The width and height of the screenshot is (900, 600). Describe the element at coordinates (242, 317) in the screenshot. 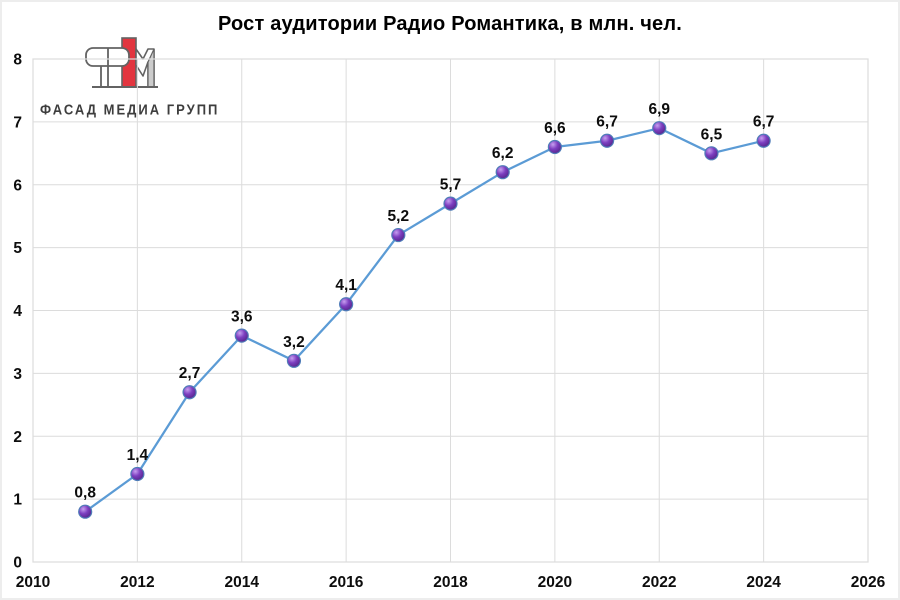

I see `data-point-label: 3,6` at that location.